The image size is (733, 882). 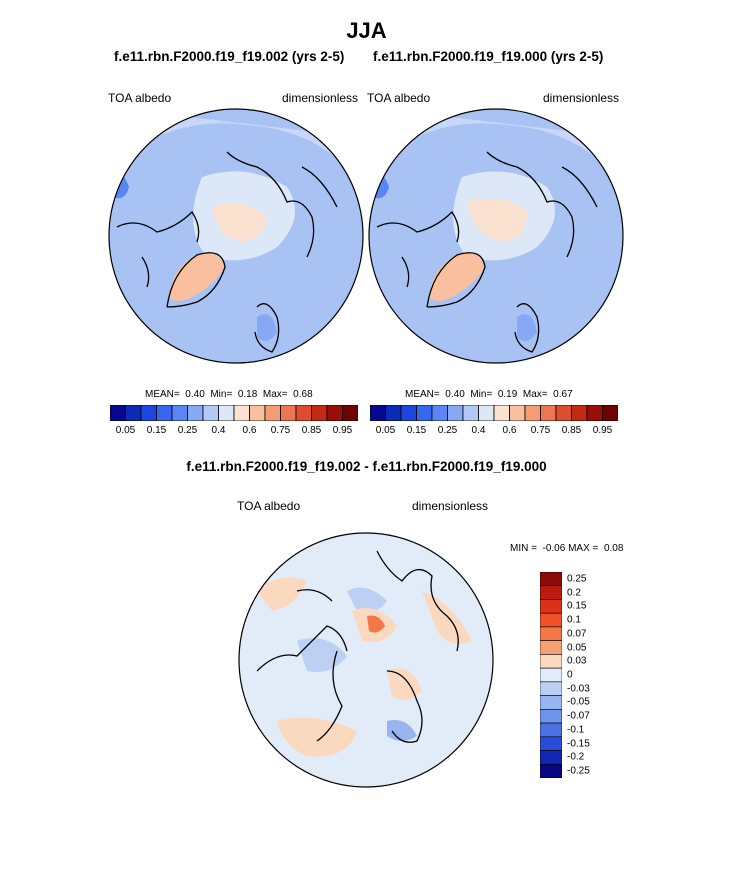 What do you see at coordinates (457, 276) in the screenshot?
I see `greenland-high-albedo` at bounding box center [457, 276].